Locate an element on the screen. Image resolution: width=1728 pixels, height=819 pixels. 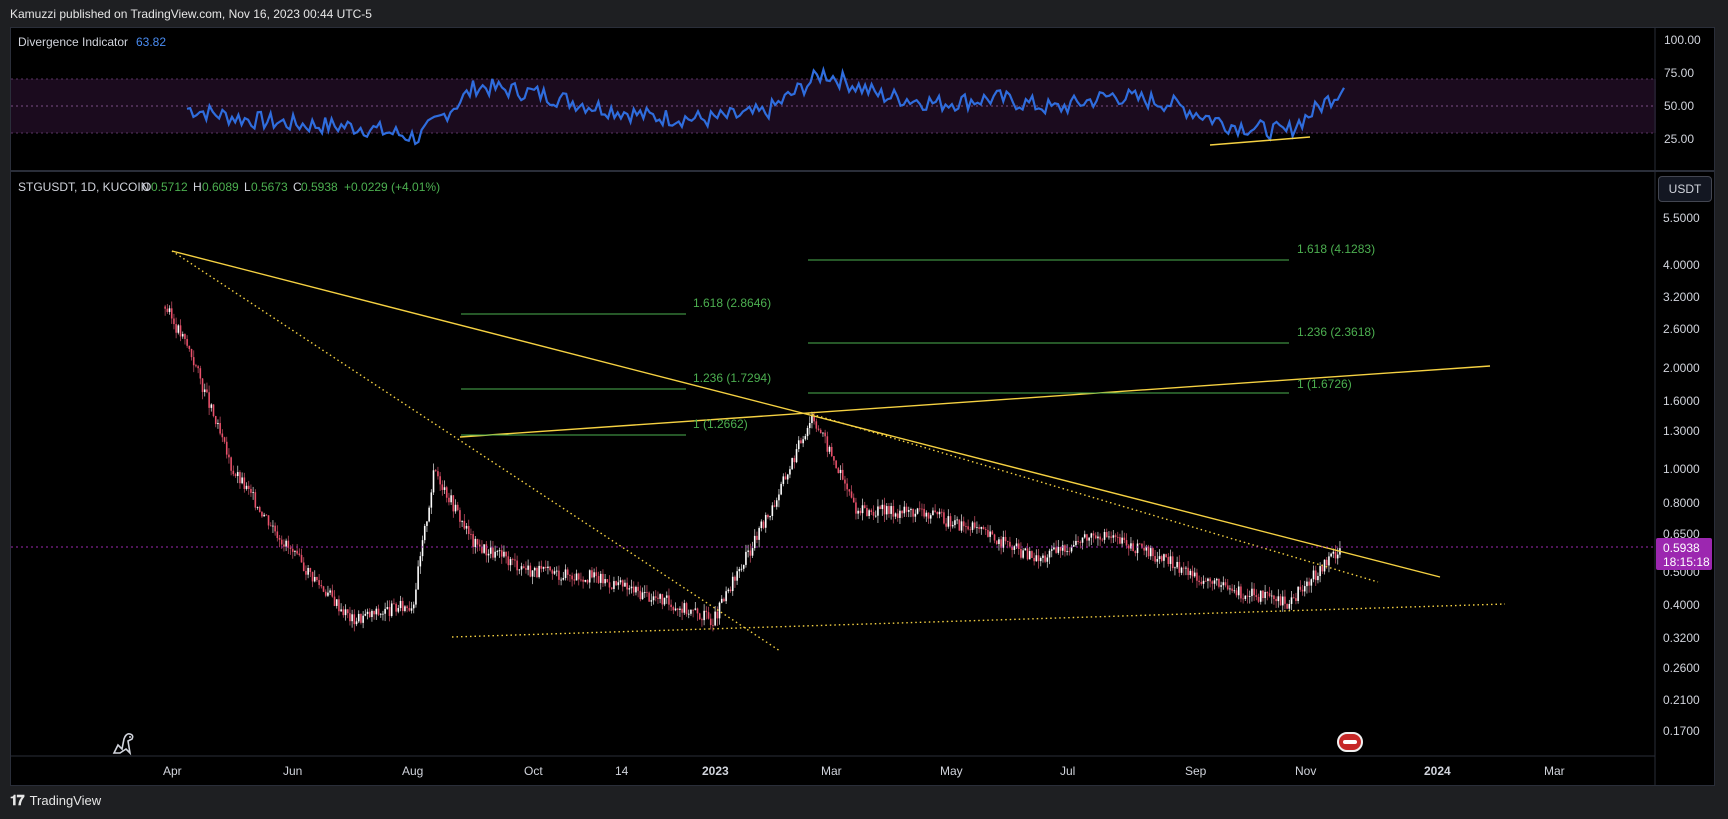
price-tick-label: 3.2000 is located at coordinates (1681, 297).